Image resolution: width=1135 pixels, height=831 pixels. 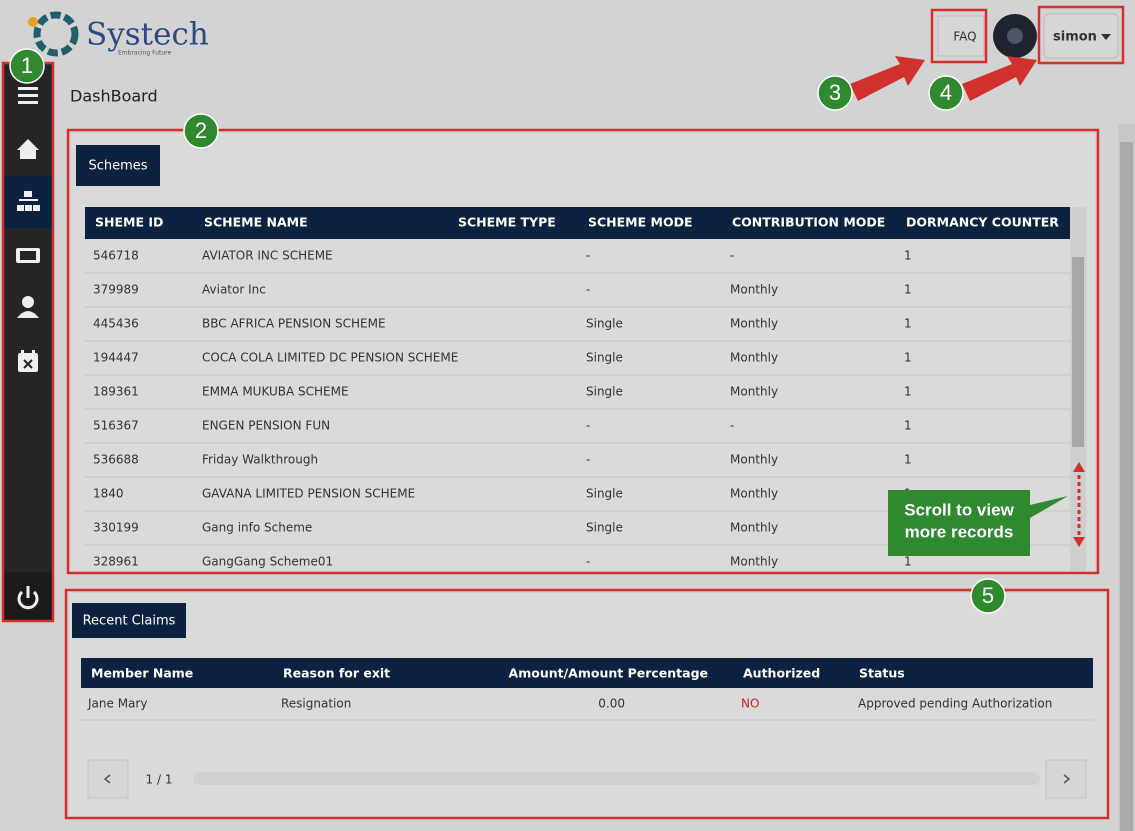 I want to click on schemes-tab, so click(x=118, y=165).